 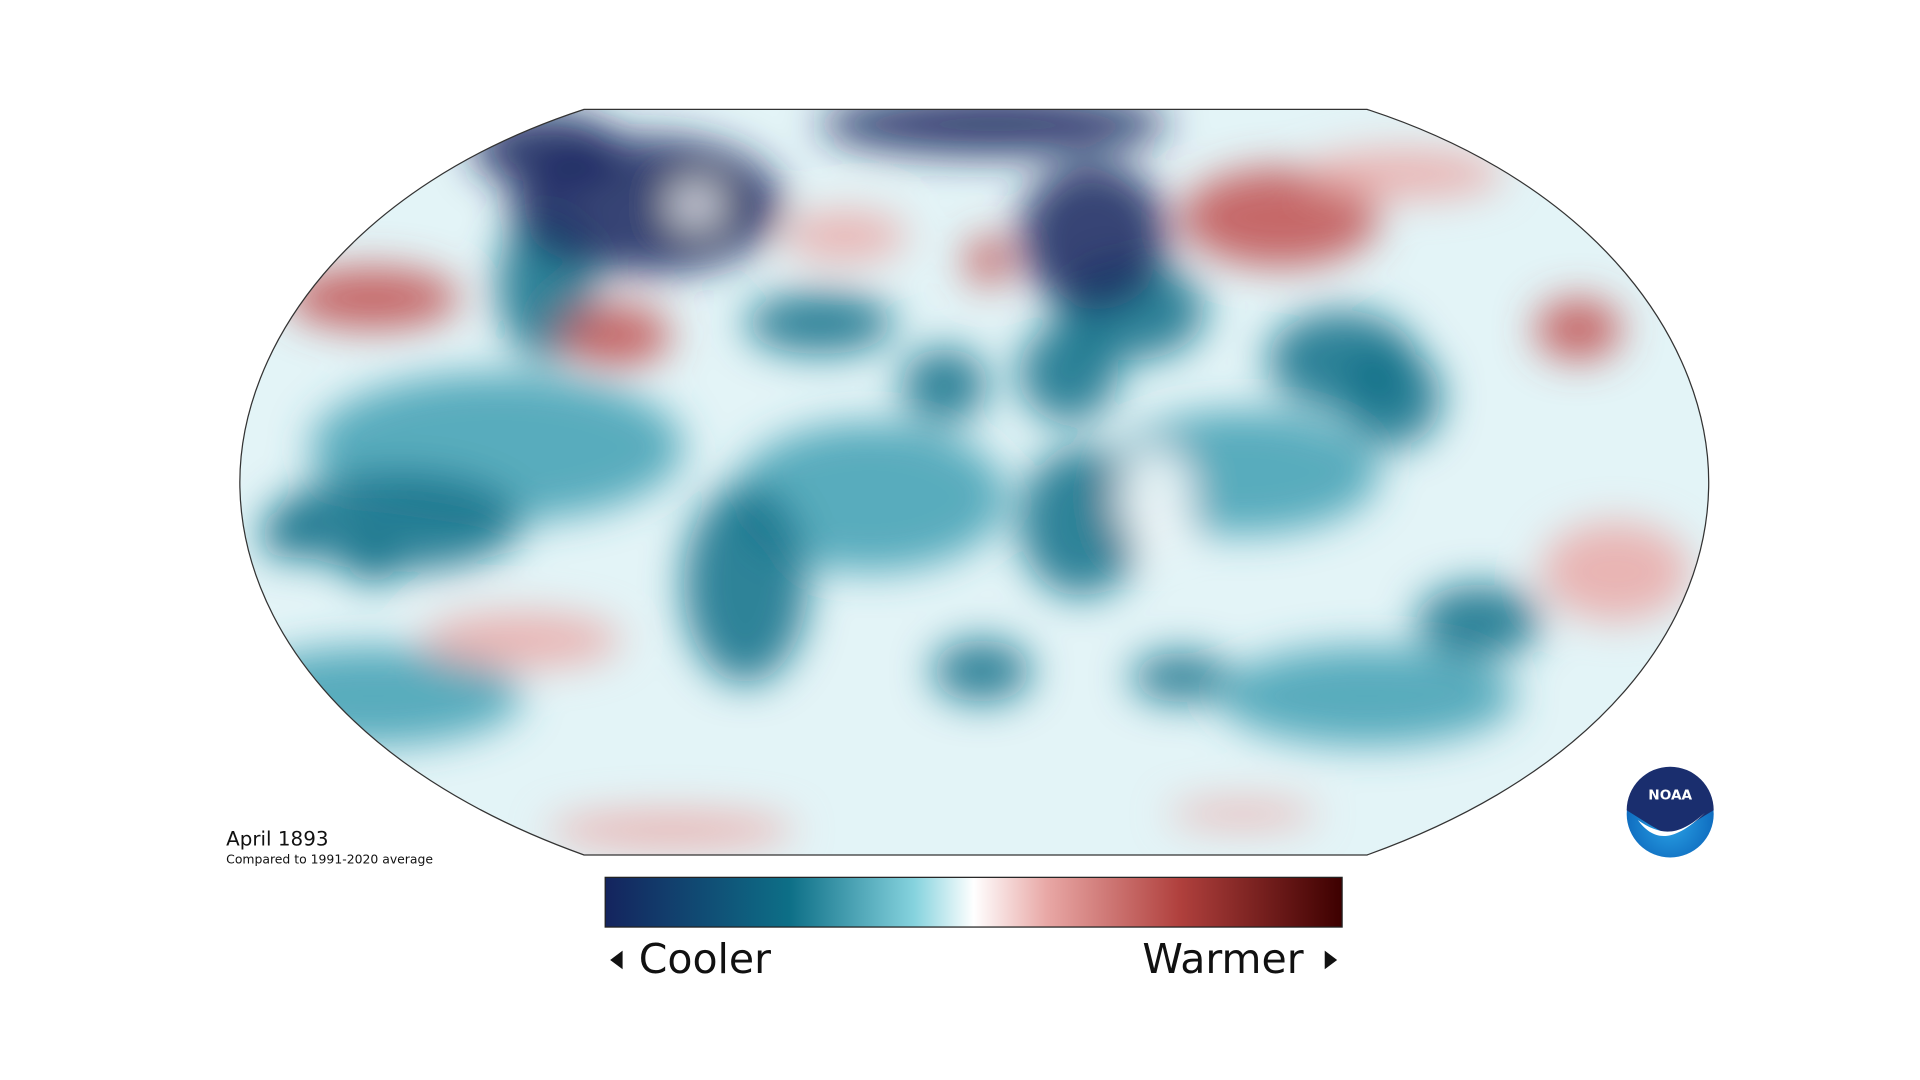 I want to click on cooler-arrow, so click(x=616, y=960).